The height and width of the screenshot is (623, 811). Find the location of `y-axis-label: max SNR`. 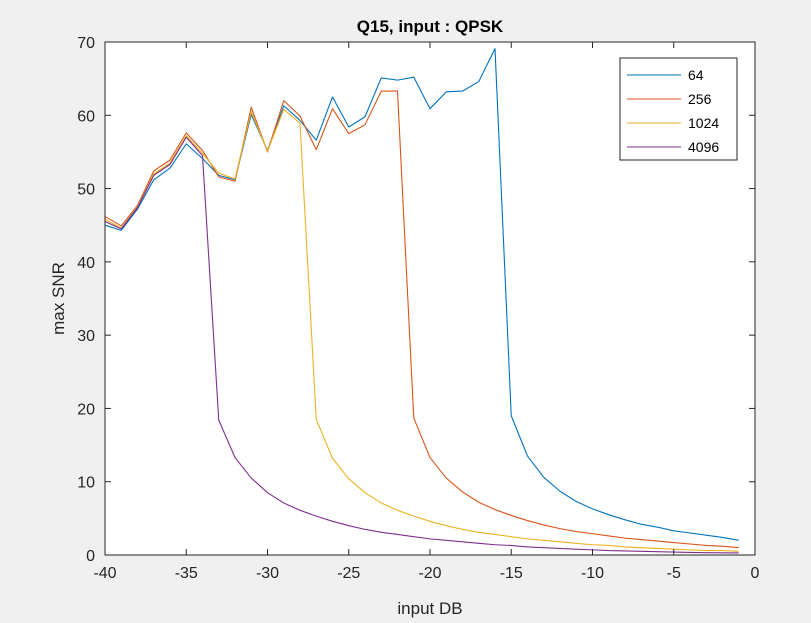

y-axis-label: max SNR is located at coordinates (58, 298).